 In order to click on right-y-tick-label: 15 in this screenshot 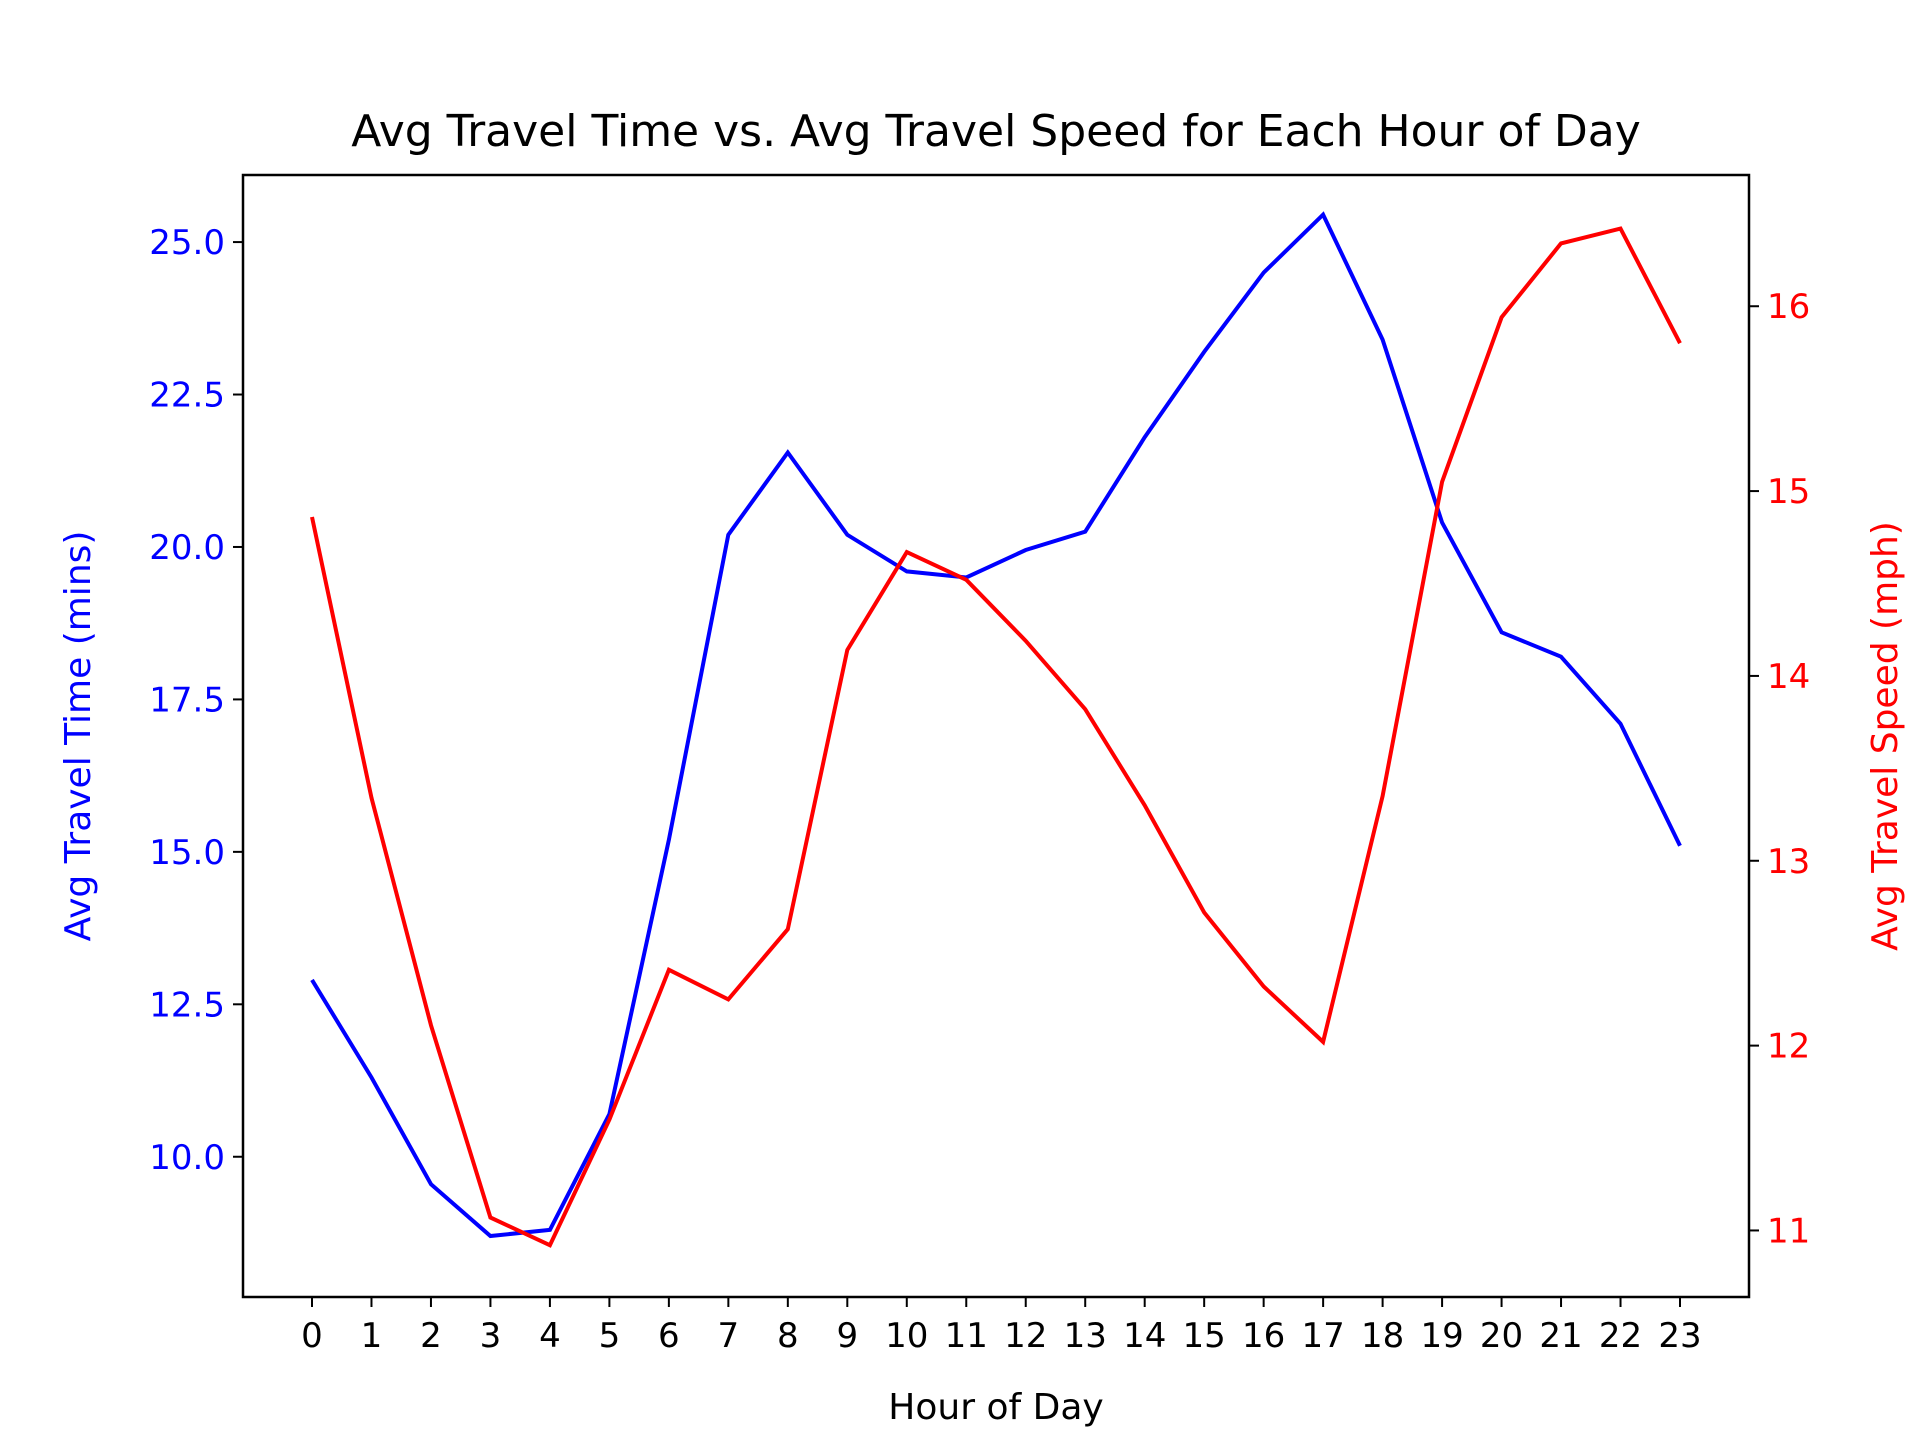, I will do `click(1788, 492)`.